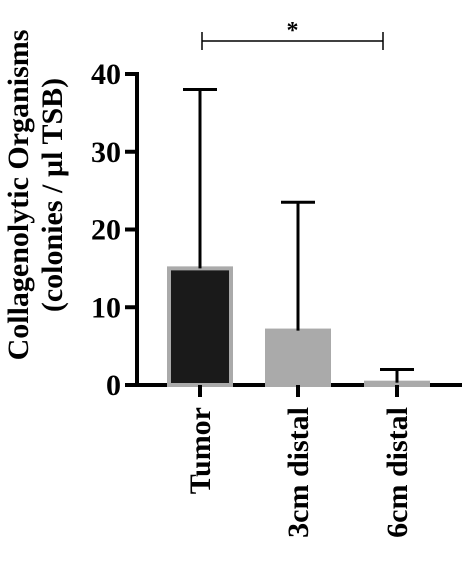 The image size is (474, 579). Describe the element at coordinates (200, 450) in the screenshot. I see `x-category-label: Tumor` at that location.